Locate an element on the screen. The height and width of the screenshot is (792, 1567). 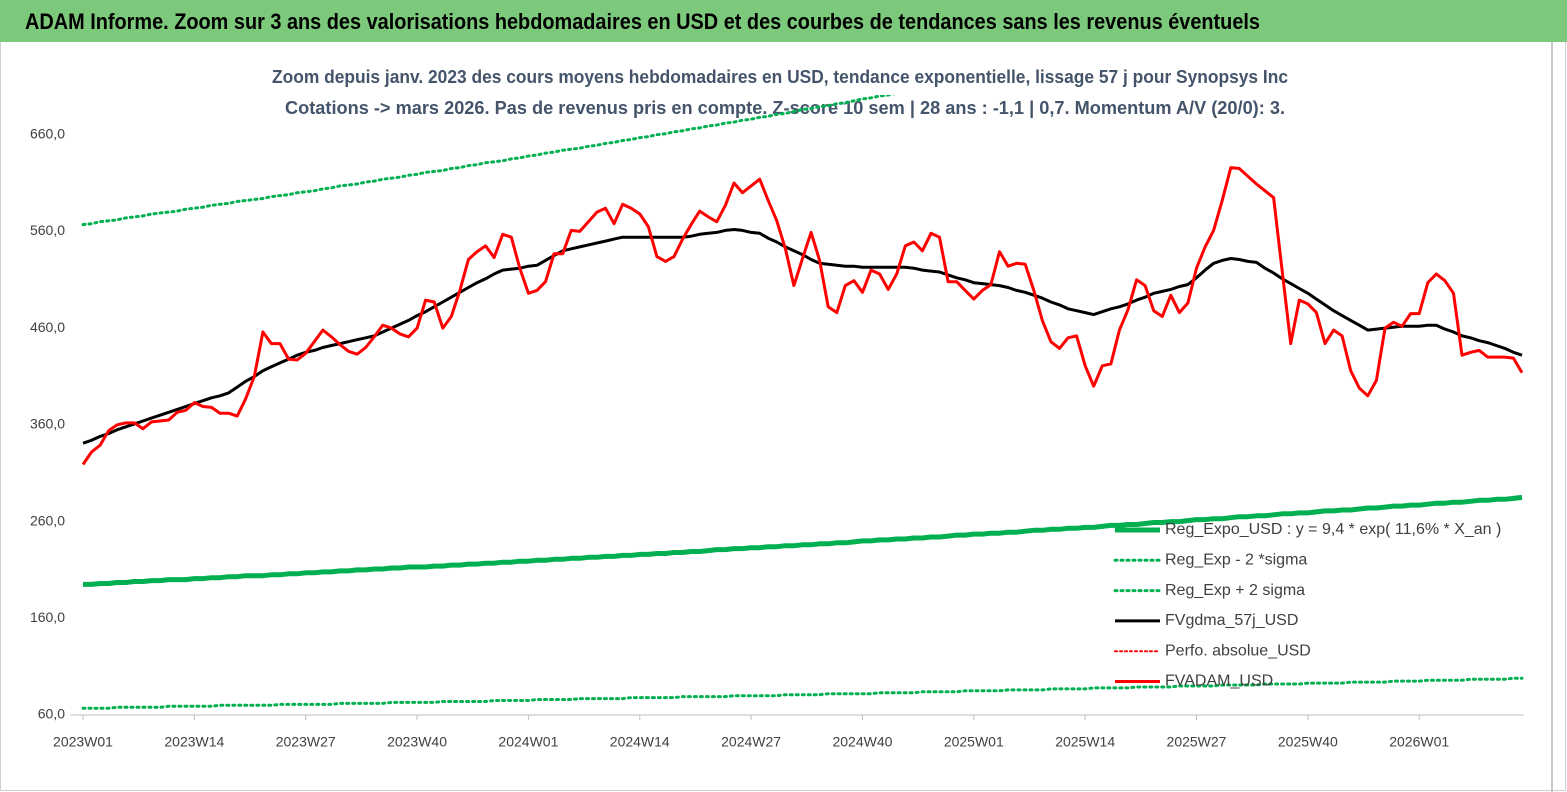
x-tick-label: 2025W14 is located at coordinates (1085, 742).